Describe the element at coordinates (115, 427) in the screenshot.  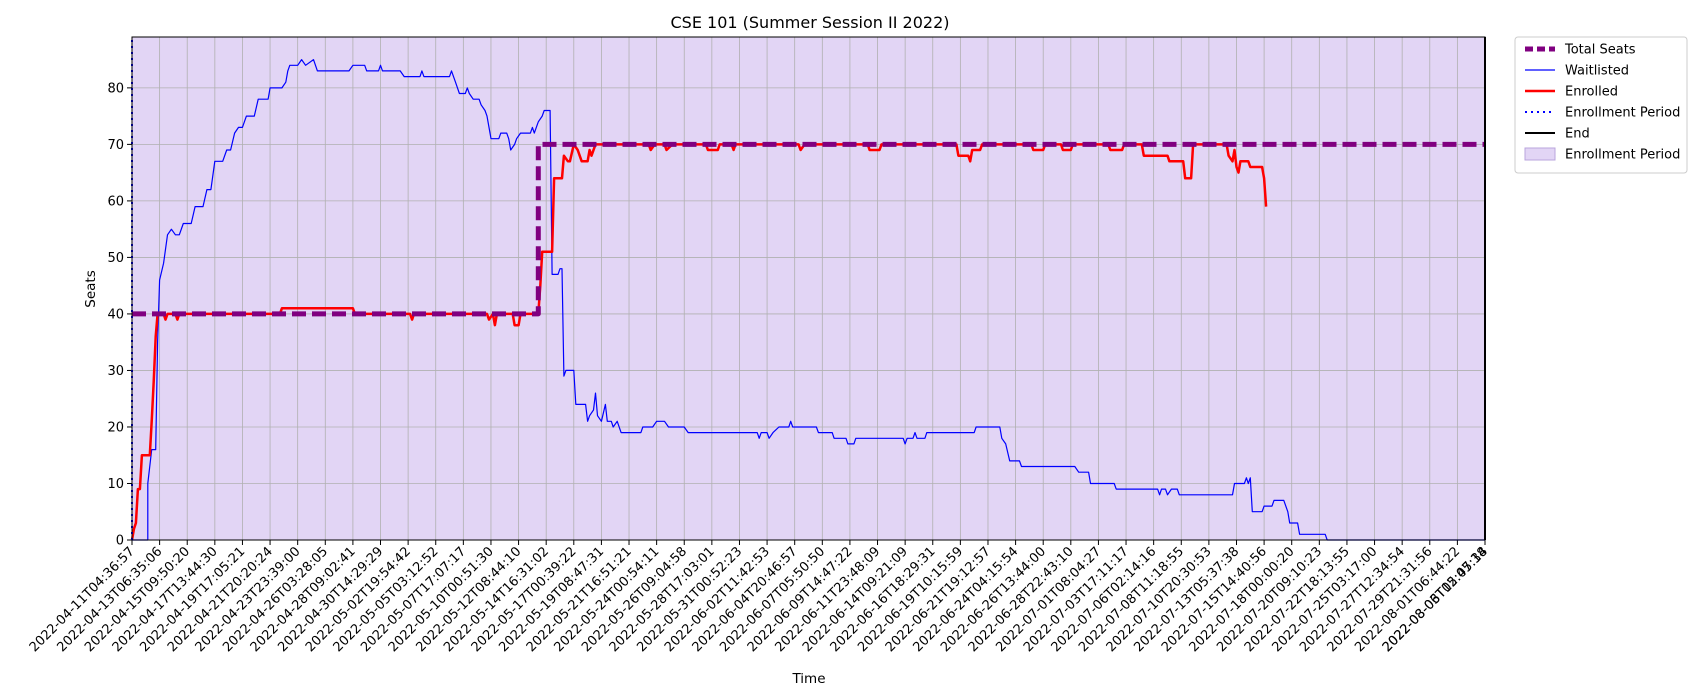
I see `y-tick-label: 20` at that location.